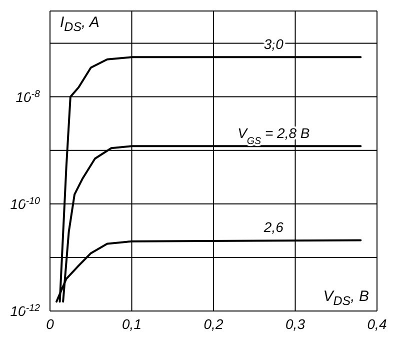 The height and width of the screenshot is (347, 395). Describe the element at coordinates (273, 227) in the screenshot. I see `annotation: 2,6` at that location.